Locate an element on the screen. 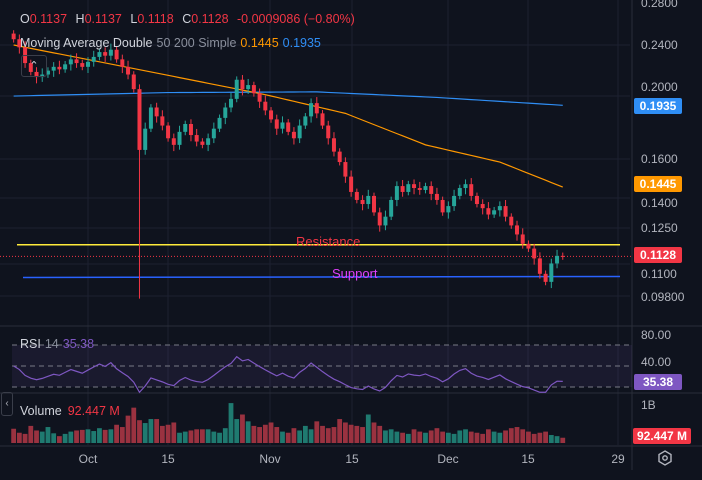 The height and width of the screenshot is (480, 702). chevron-up-icon: ⌃ is located at coordinates (34, 66).